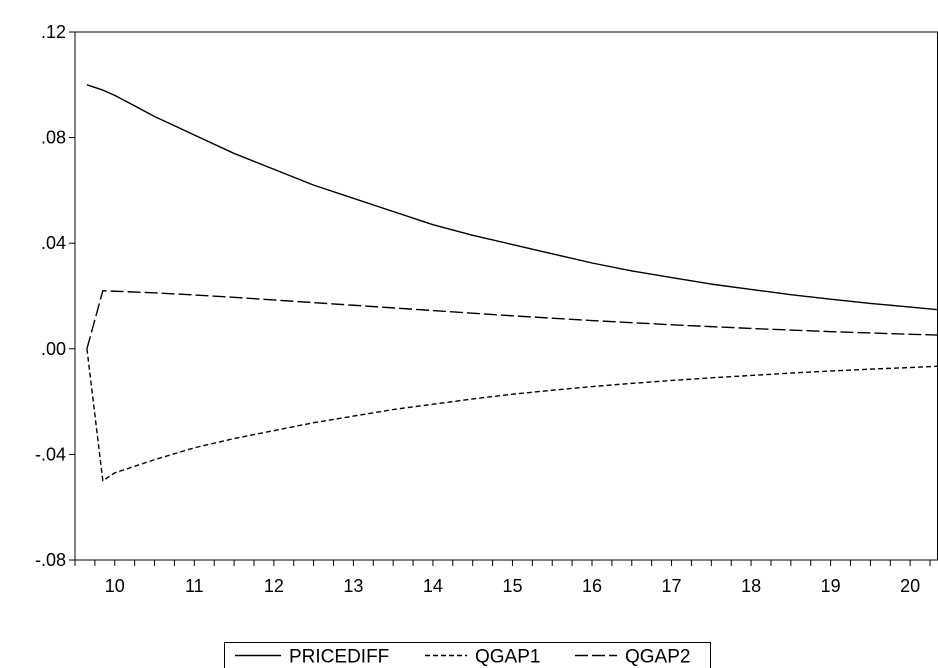 Image resolution: width=938 pixels, height=668 pixels. I want to click on x-tick-label: 15, so click(512, 586).